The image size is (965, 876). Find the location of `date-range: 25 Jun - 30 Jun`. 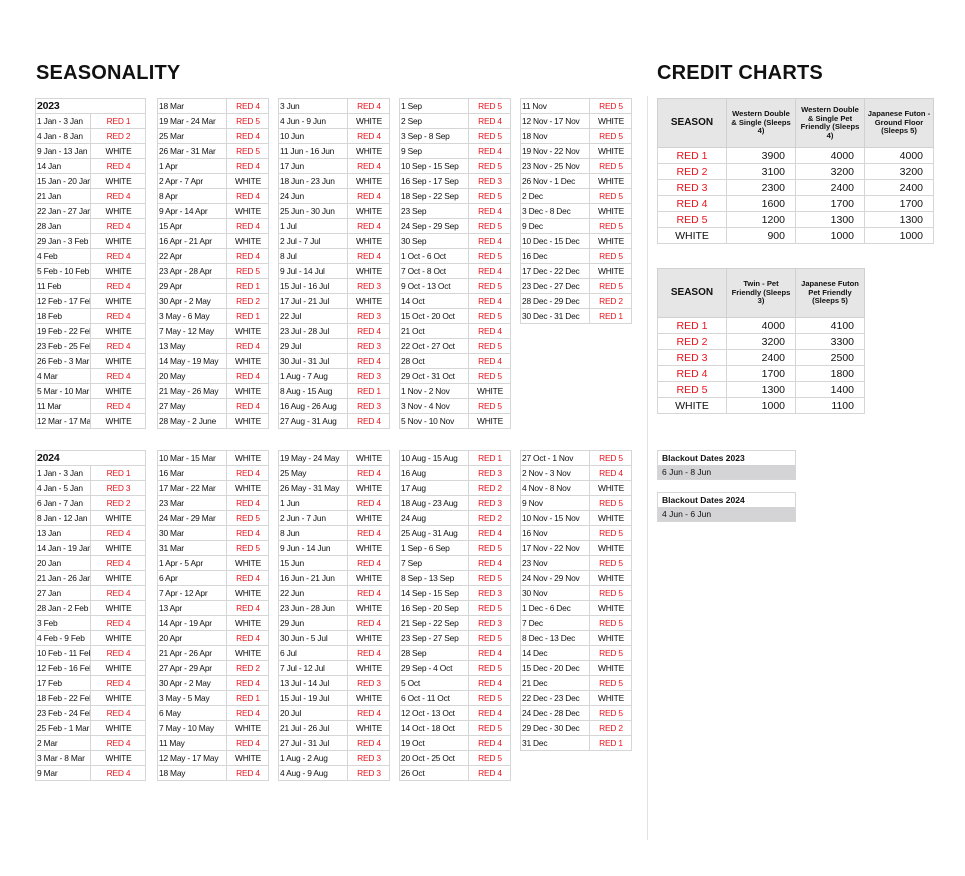

date-range: 25 Jun - 30 Jun is located at coordinates (313, 211).